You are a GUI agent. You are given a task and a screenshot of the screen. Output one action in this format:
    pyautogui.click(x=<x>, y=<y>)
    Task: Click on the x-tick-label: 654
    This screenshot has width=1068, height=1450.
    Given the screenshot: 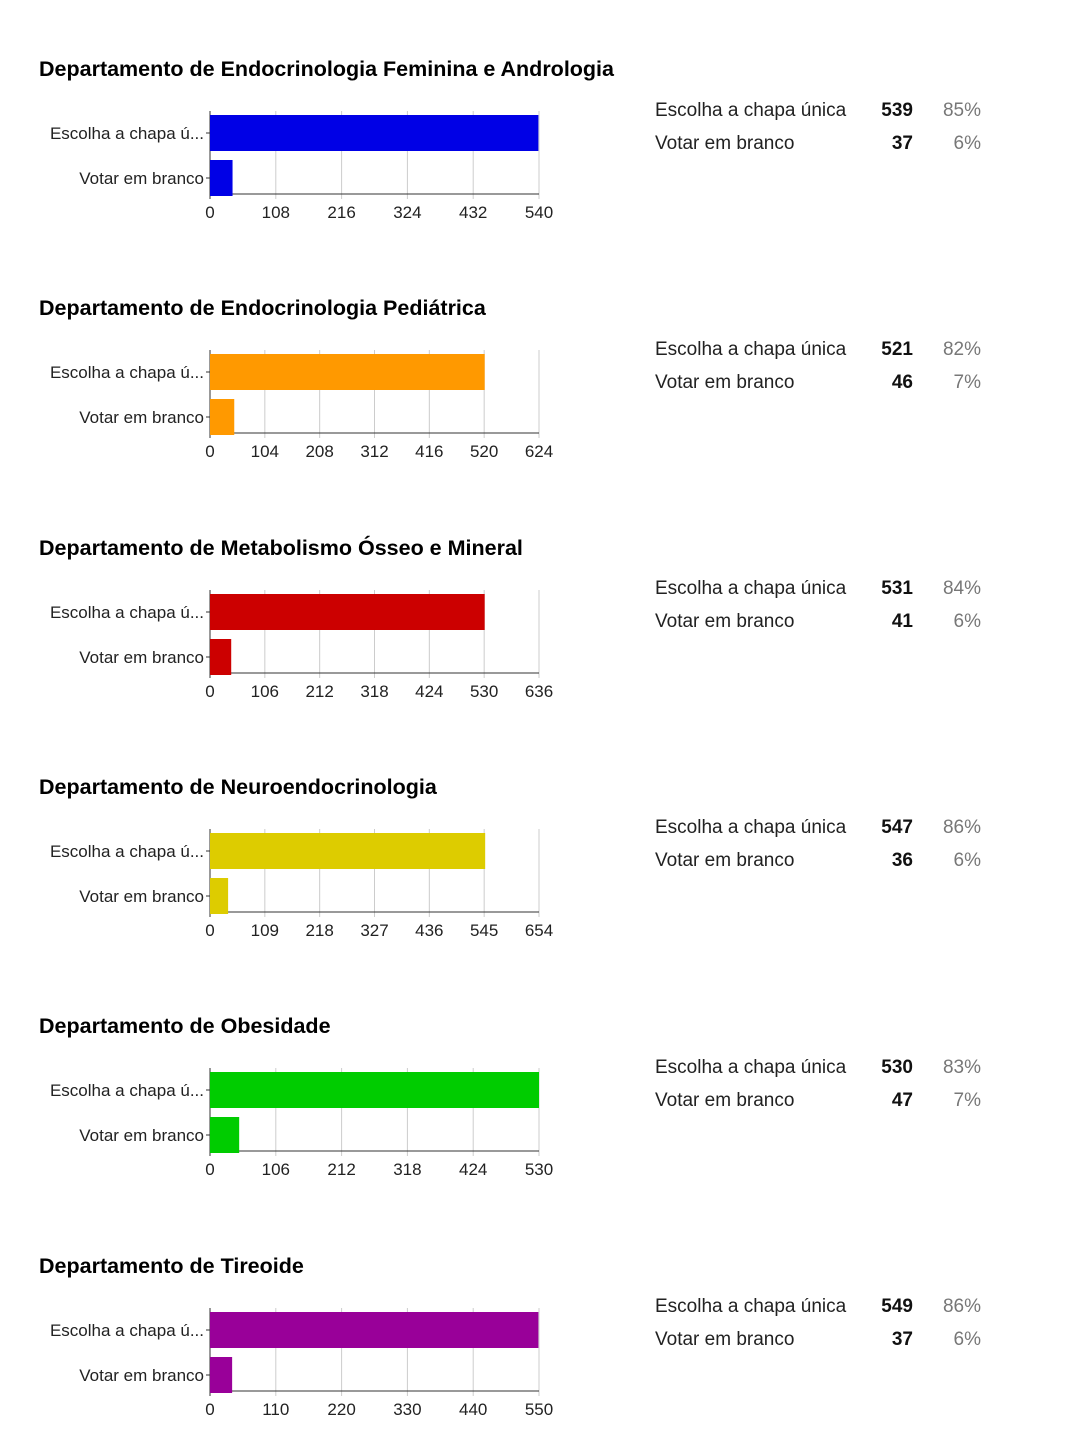 What is the action you would take?
    pyautogui.click(x=539, y=930)
    